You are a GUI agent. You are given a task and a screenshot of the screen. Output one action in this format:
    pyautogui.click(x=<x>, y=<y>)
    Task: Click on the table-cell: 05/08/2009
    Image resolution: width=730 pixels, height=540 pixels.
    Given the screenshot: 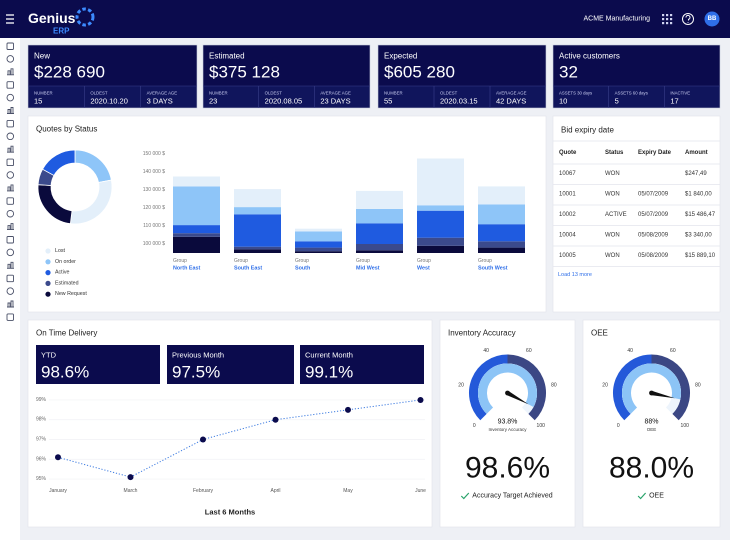 What is the action you would take?
    pyautogui.click(x=653, y=236)
    